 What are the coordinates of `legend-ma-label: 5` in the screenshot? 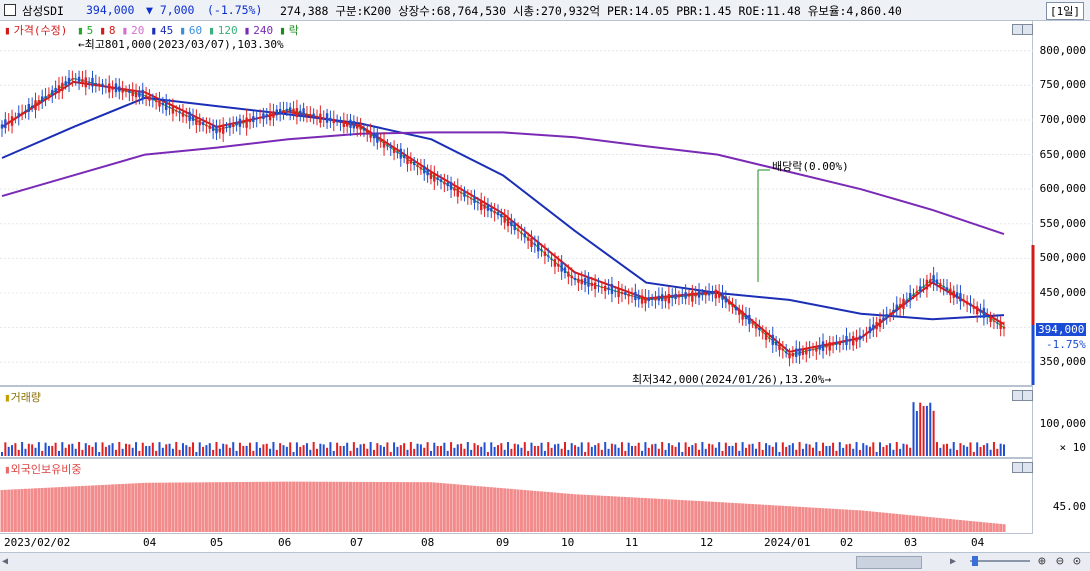 It's located at (90, 30).